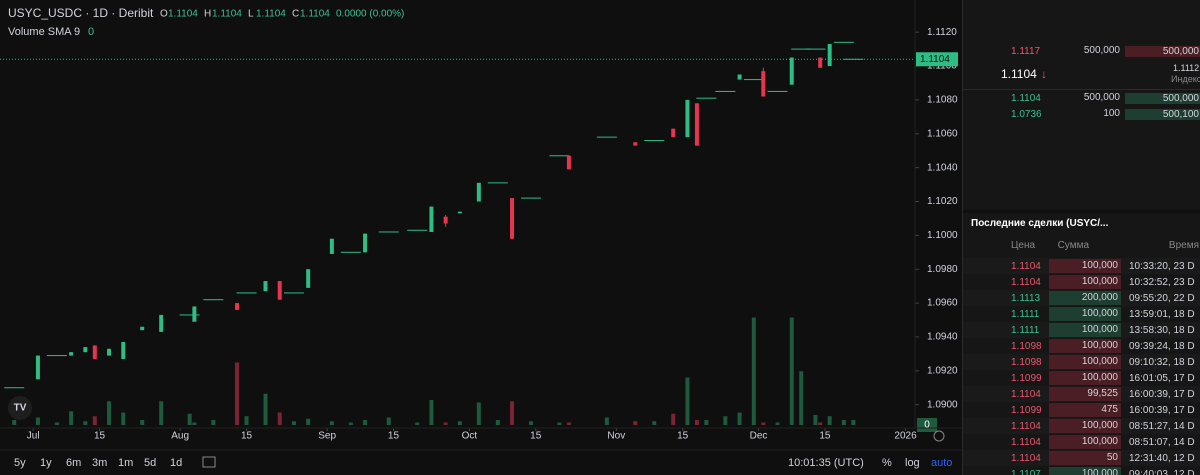 The width and height of the screenshot is (1200, 475). Describe the element at coordinates (826, 463) in the screenshot. I see `clock: 10:01:35 (UTC)` at that location.